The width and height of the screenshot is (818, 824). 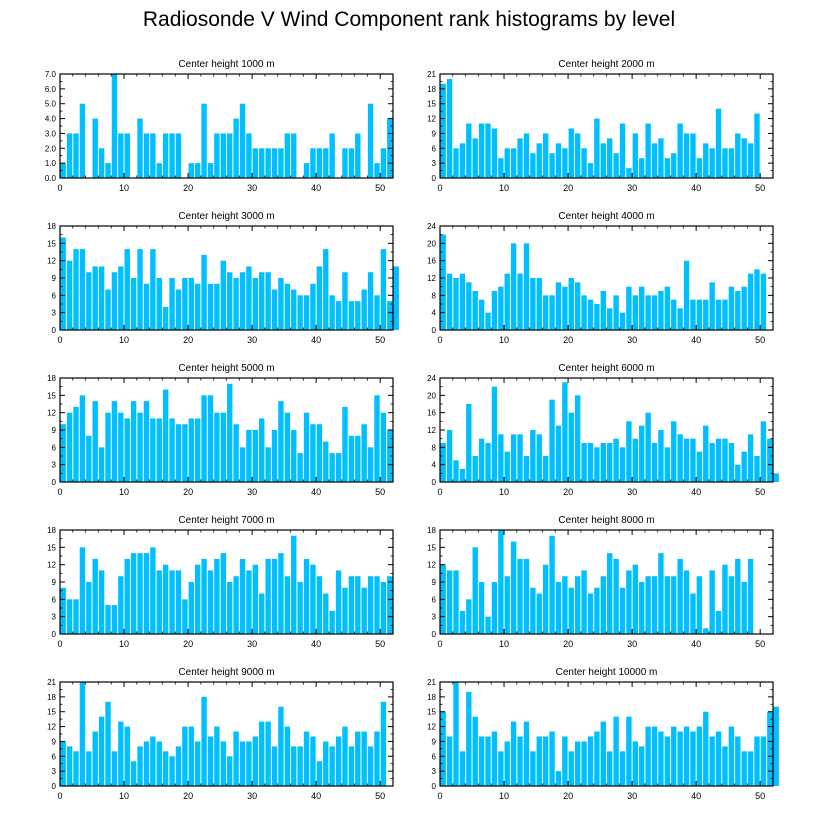 I want to click on y-tick-label: 12, so click(x=431, y=727).